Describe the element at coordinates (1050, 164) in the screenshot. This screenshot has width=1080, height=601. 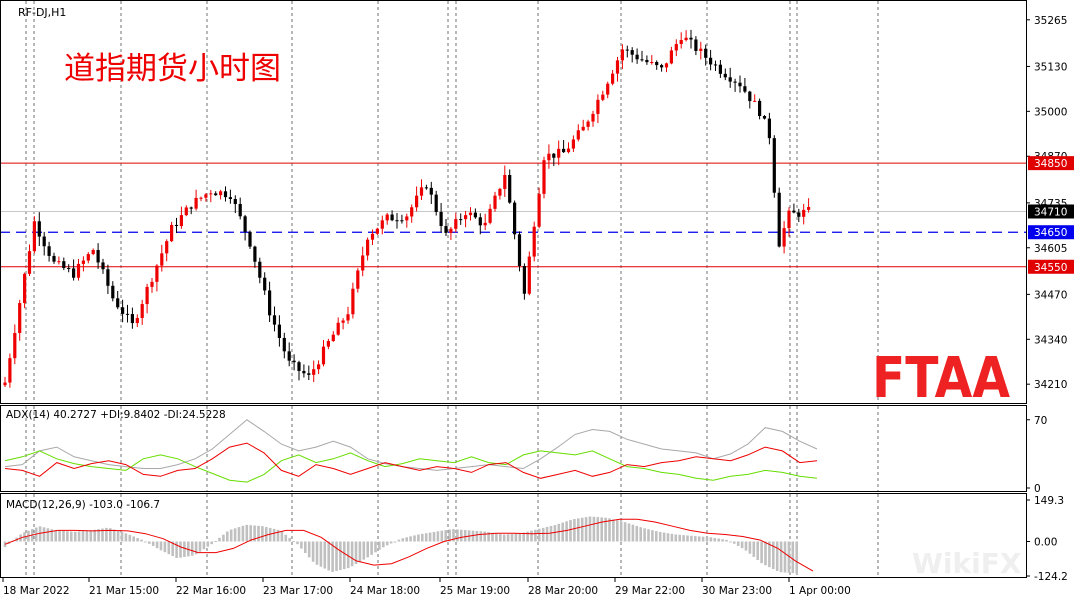
I see `level-tag-label: 34850` at that location.